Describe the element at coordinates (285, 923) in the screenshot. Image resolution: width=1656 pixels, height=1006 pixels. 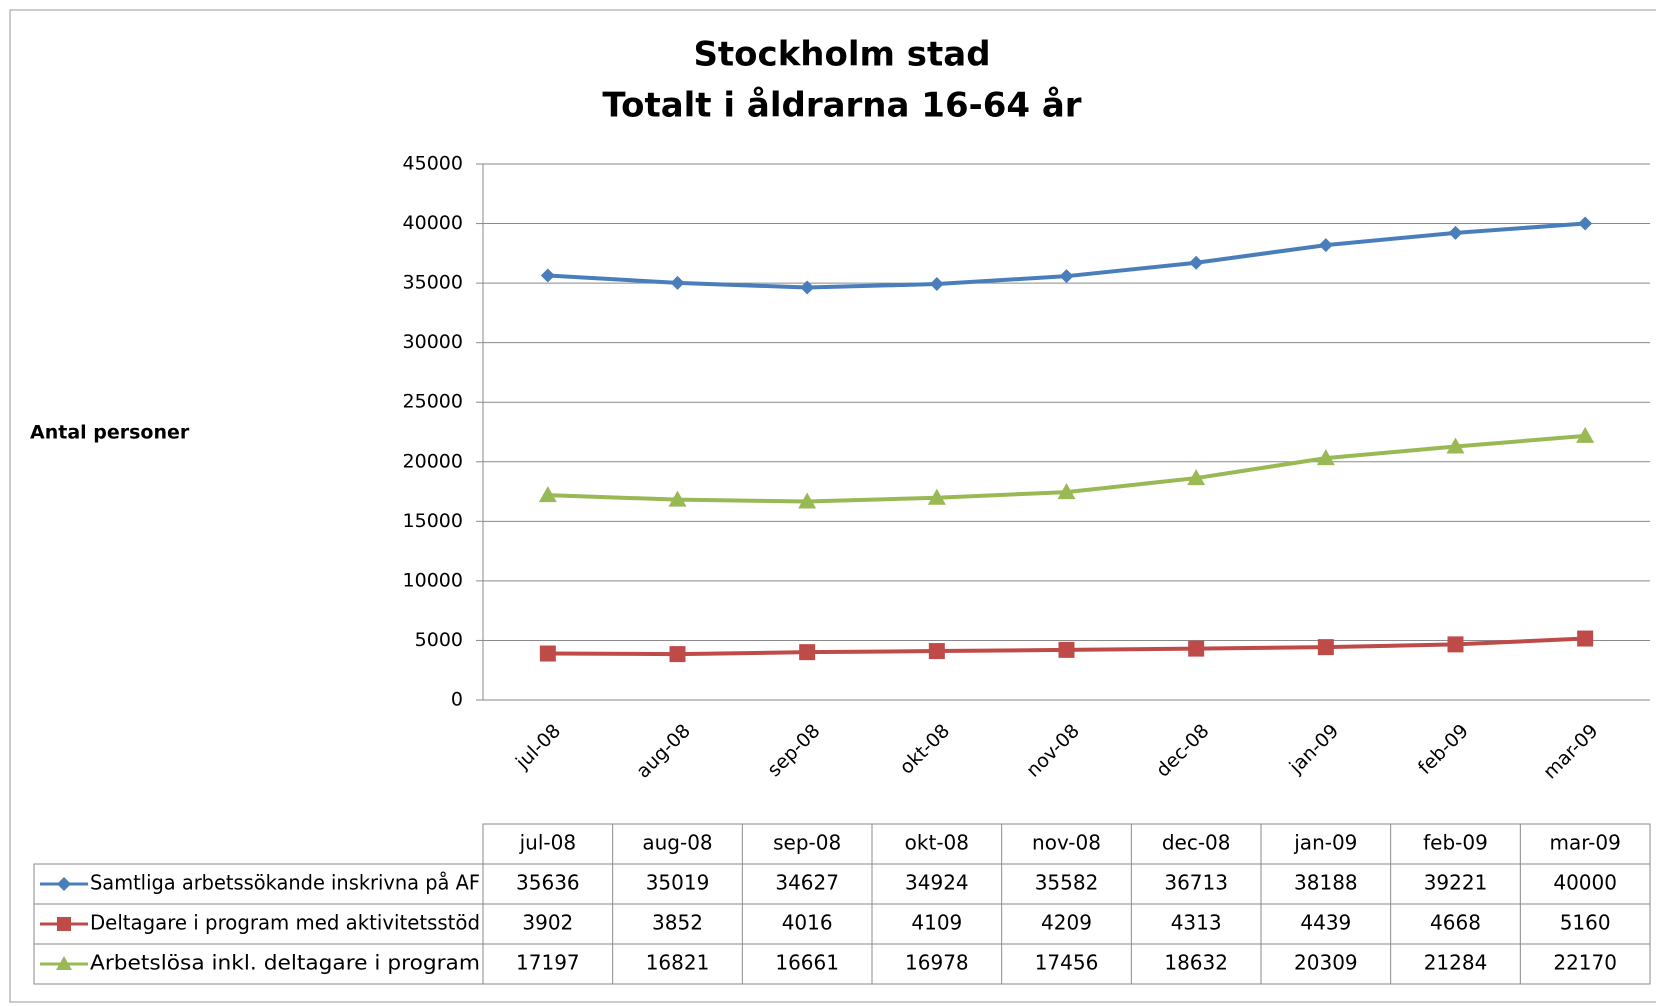
I see `legend-label: Deltagare i program med aktivitetsstöd` at that location.